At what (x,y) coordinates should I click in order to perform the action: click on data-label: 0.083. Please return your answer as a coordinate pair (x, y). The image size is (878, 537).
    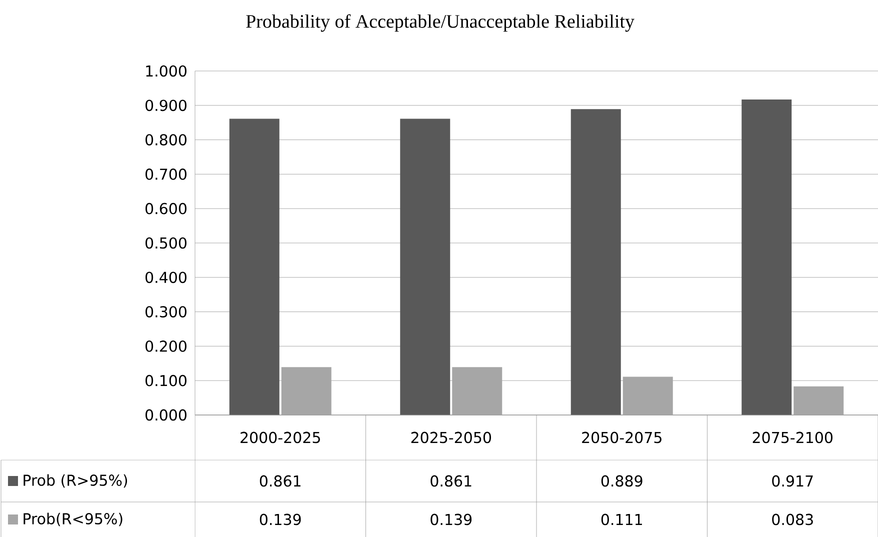
    Looking at the image, I should click on (792, 520).